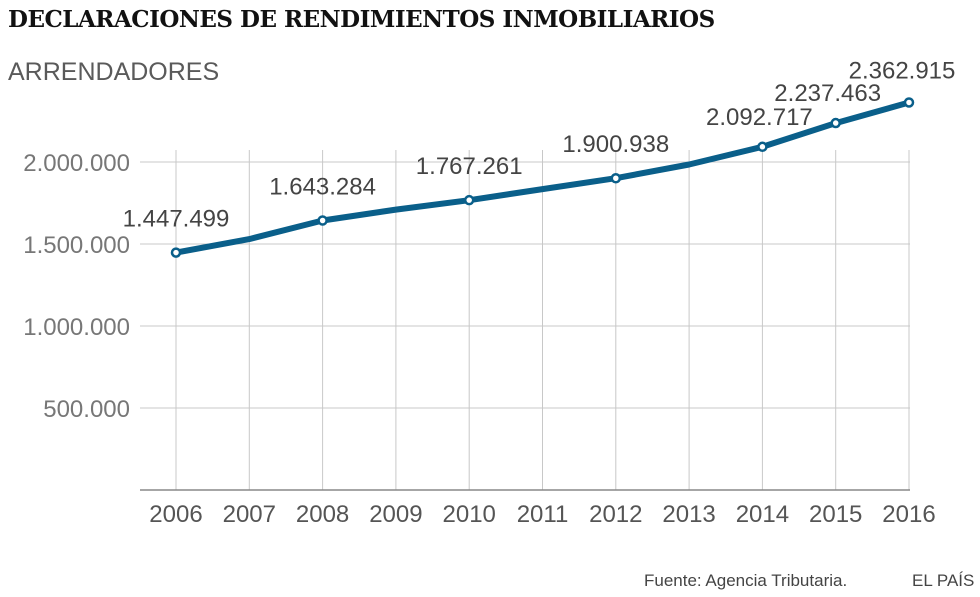 The width and height of the screenshot is (980, 597). Describe the element at coordinates (76, 163) in the screenshot. I see `y-tick-label: 2.000.000` at that location.